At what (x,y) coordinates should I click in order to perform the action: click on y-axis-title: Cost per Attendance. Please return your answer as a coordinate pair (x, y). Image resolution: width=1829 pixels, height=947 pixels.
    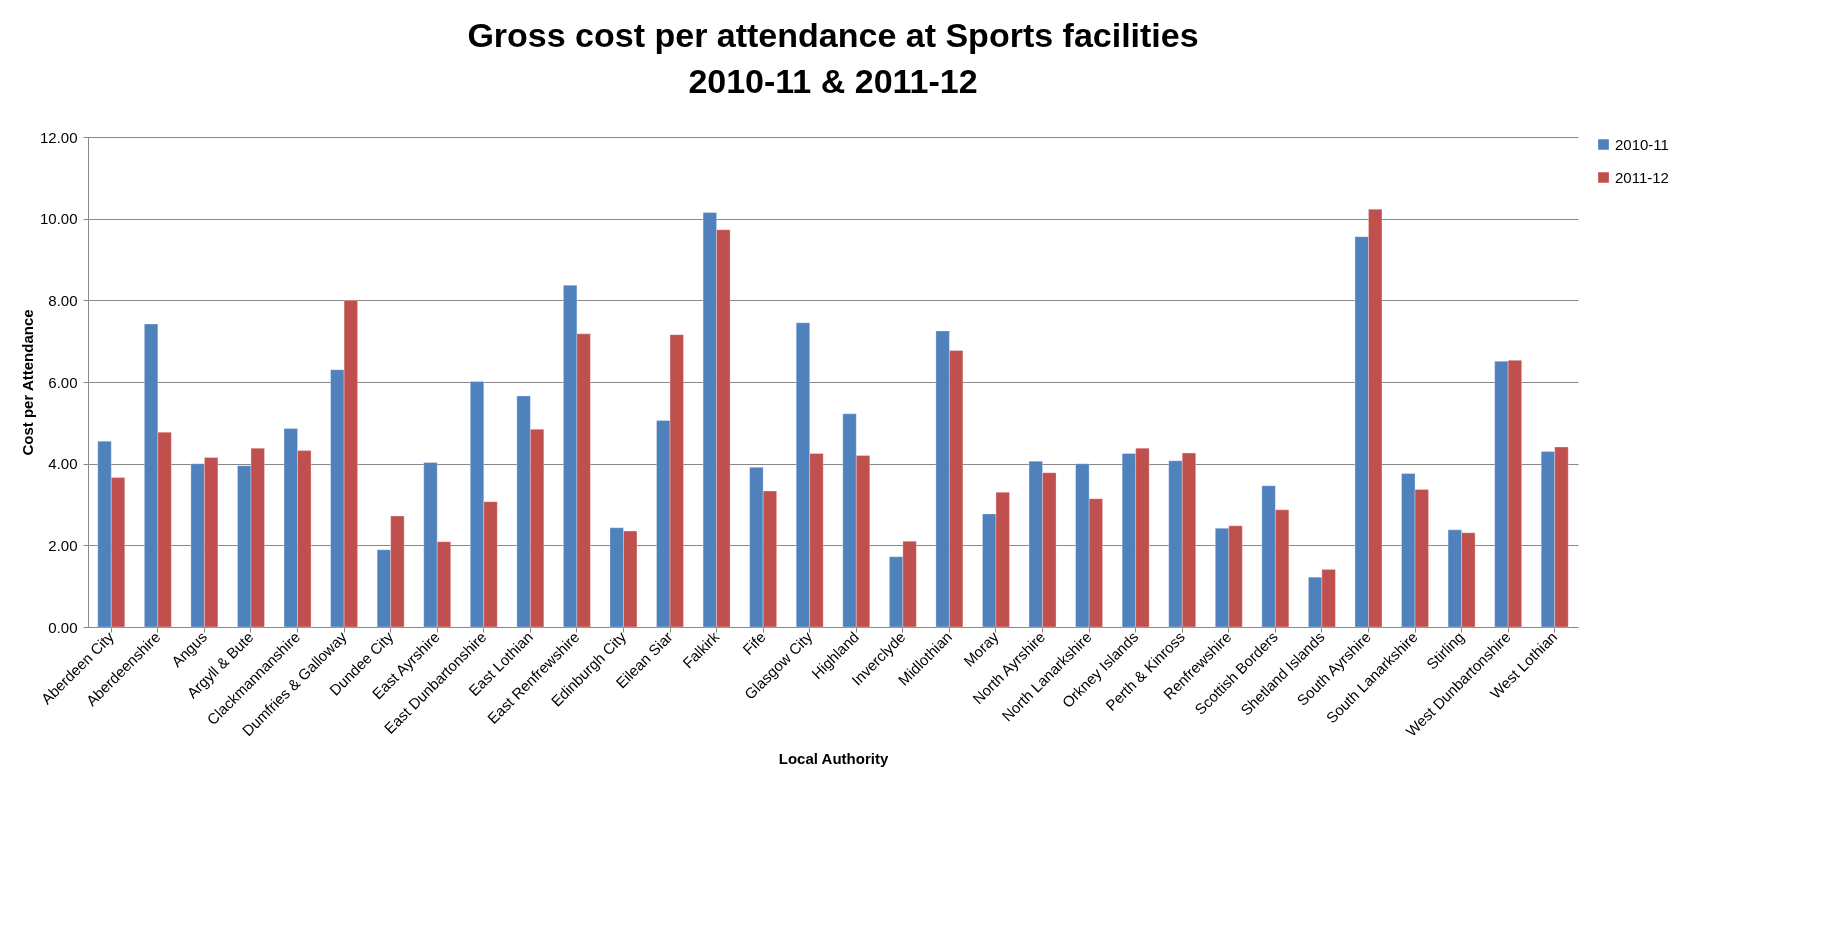
    Looking at the image, I should click on (27, 382).